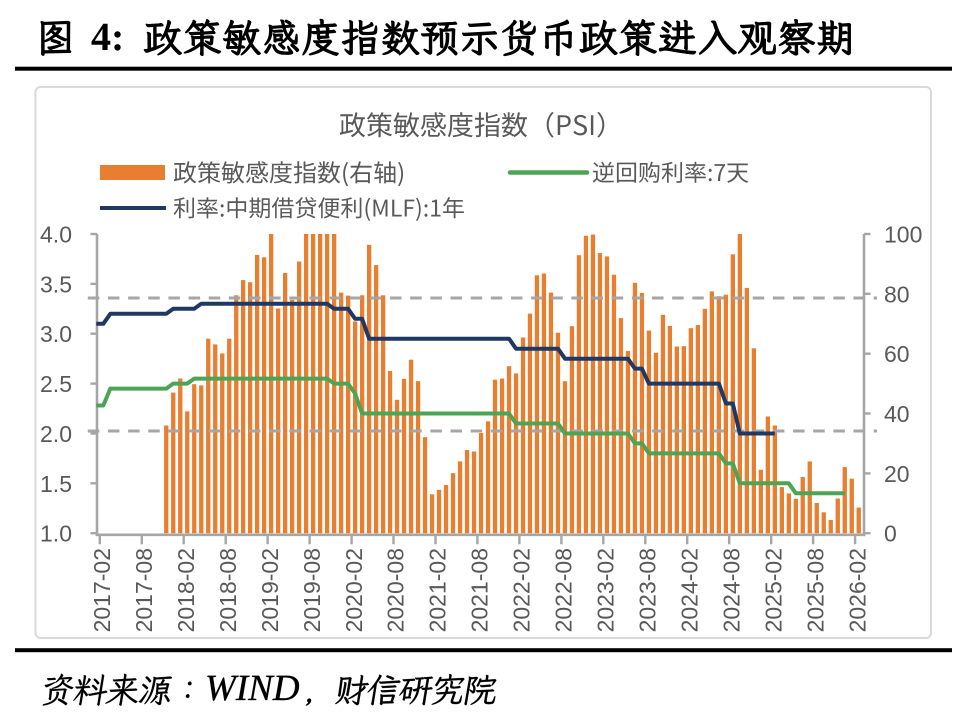 The height and width of the screenshot is (720, 963). Describe the element at coordinates (270, 590) in the screenshot. I see `svg-text: 2019-02` at that location.